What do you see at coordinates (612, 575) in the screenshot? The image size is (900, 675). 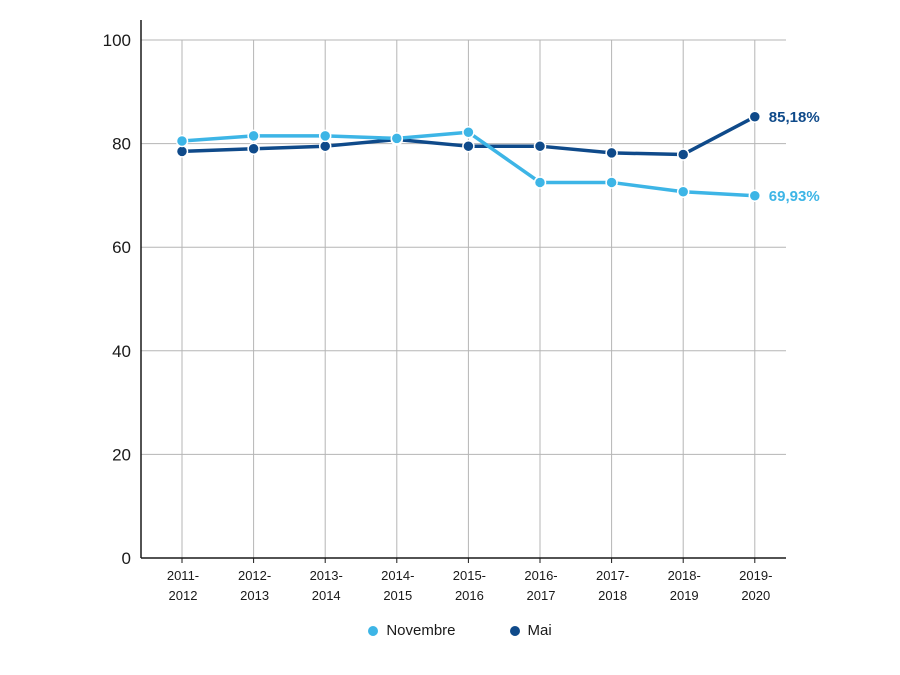 I see `x-tick-label: 2017-` at bounding box center [612, 575].